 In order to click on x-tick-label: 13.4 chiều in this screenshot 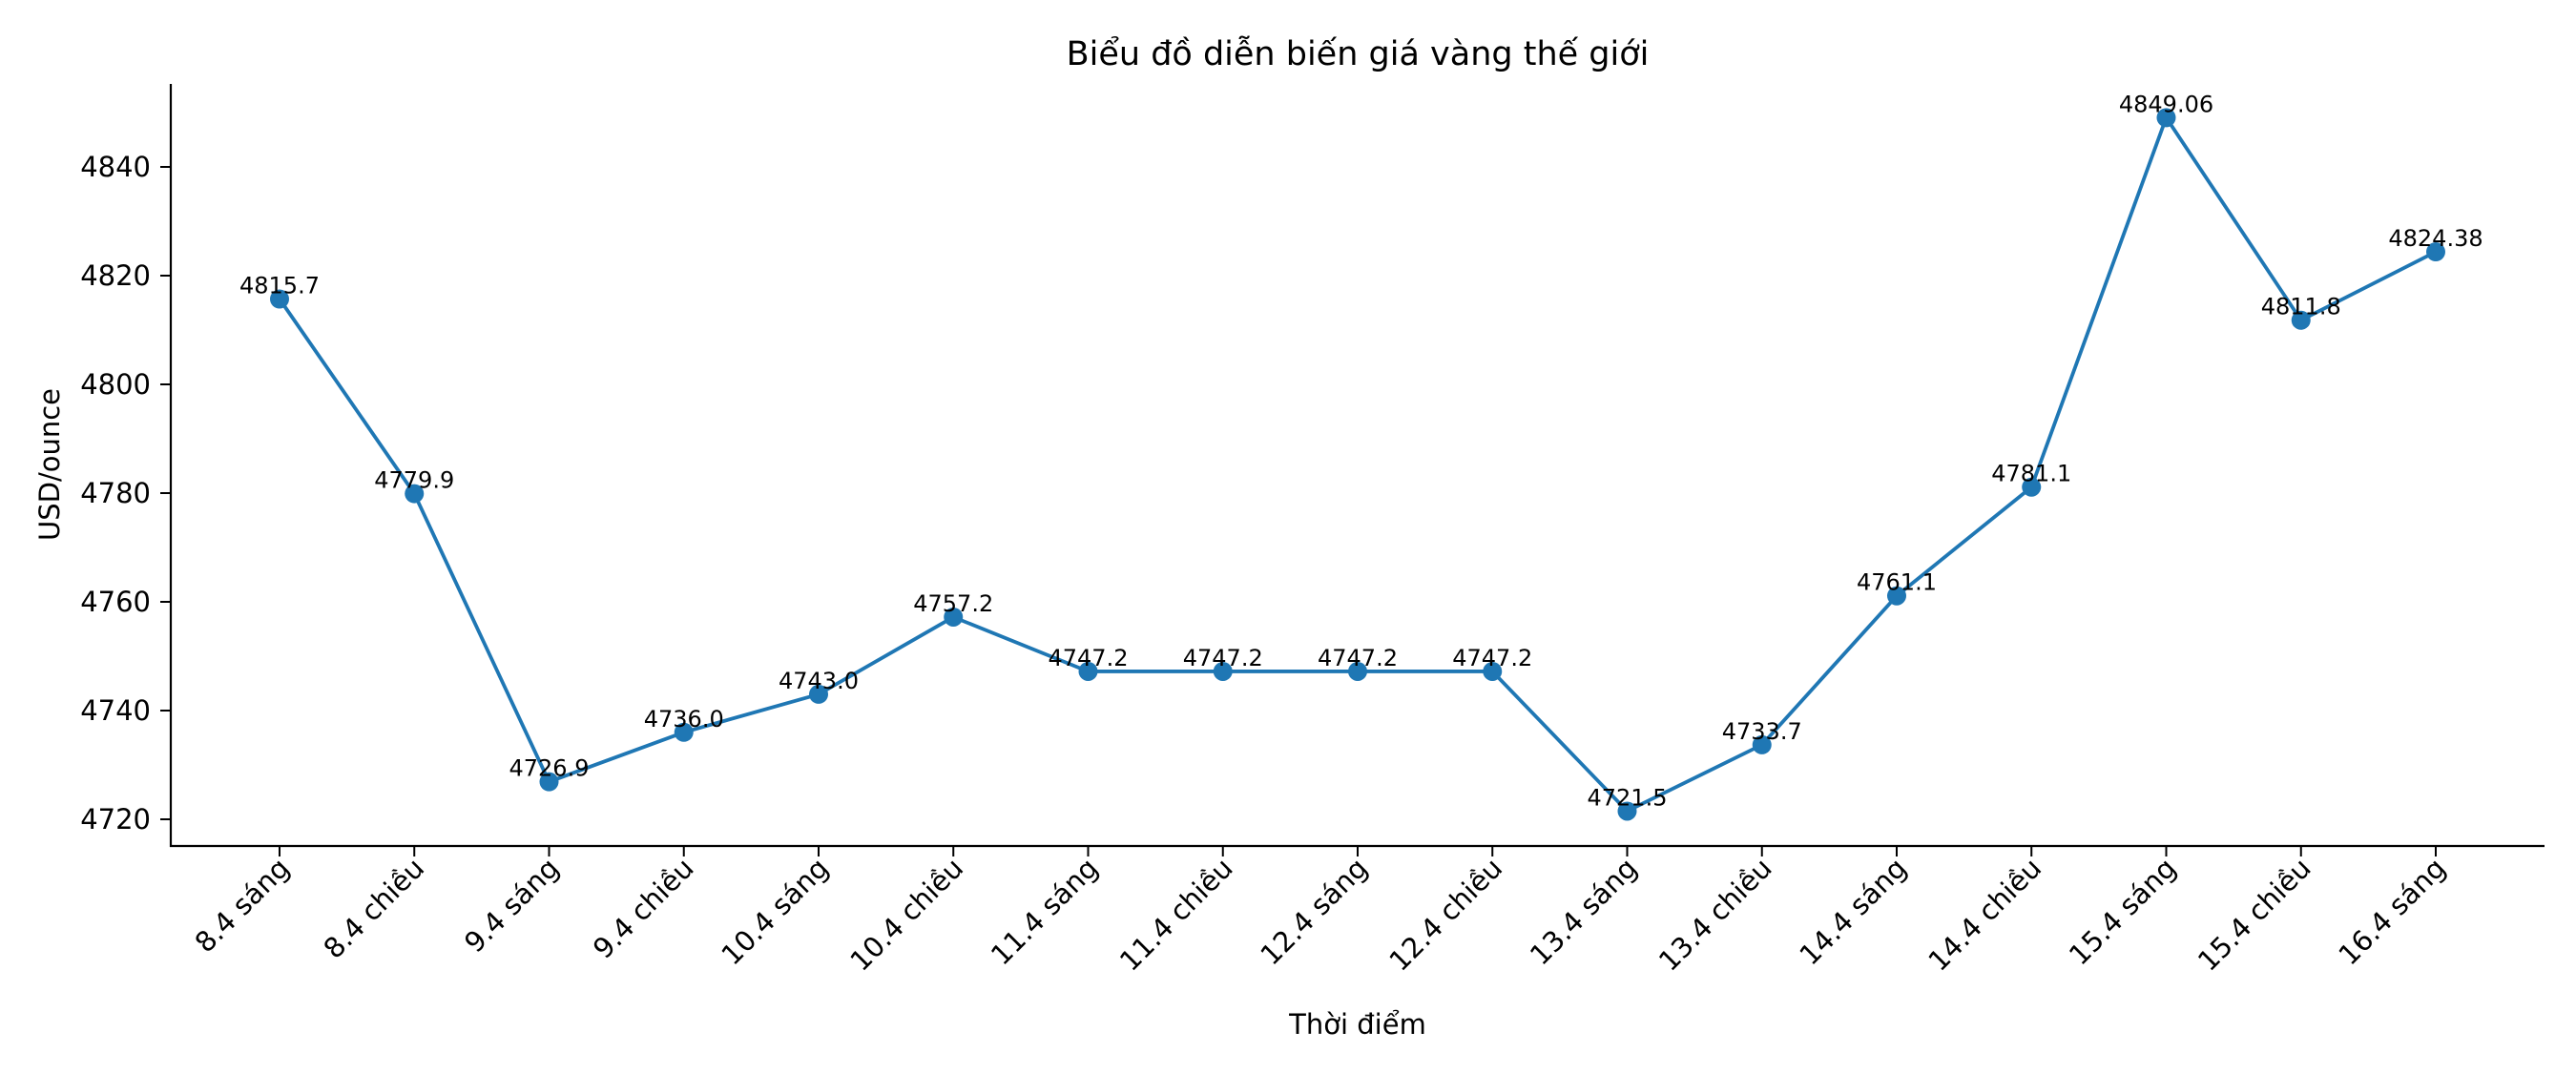, I will do `click(1715, 915)`.